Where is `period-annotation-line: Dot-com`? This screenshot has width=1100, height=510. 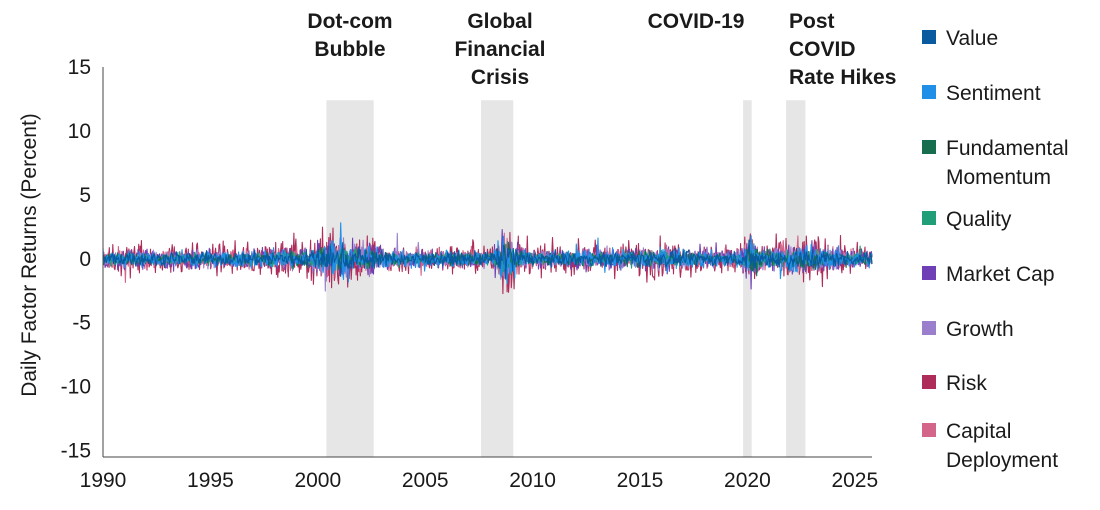 period-annotation-line: Dot-com is located at coordinates (349, 21).